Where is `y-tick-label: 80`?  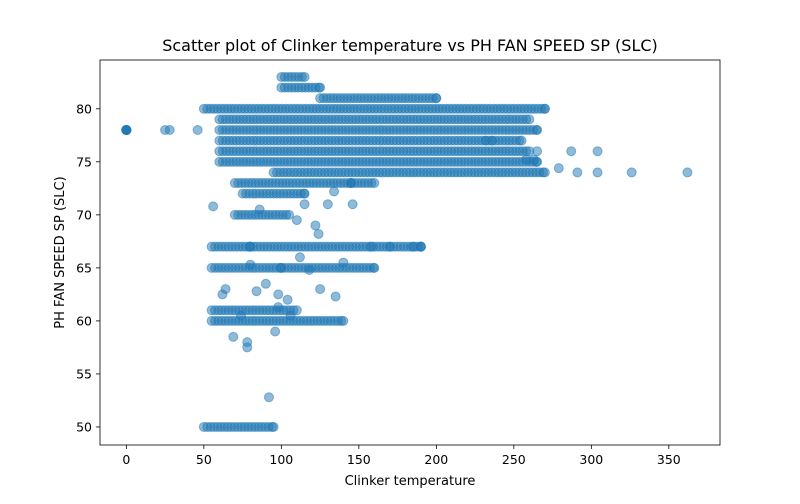
y-tick-label: 80 is located at coordinates (84, 108).